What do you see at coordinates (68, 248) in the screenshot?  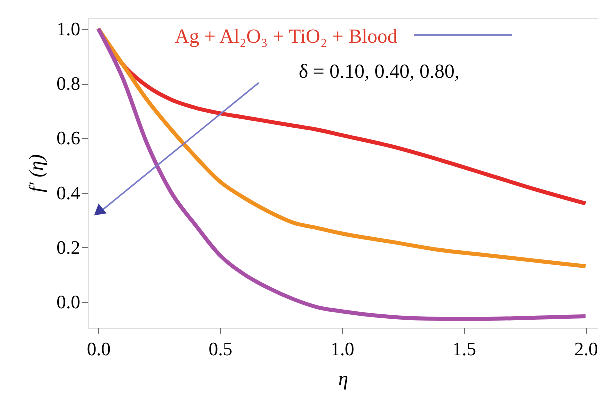 I see `y-tick-label: 0.2` at bounding box center [68, 248].